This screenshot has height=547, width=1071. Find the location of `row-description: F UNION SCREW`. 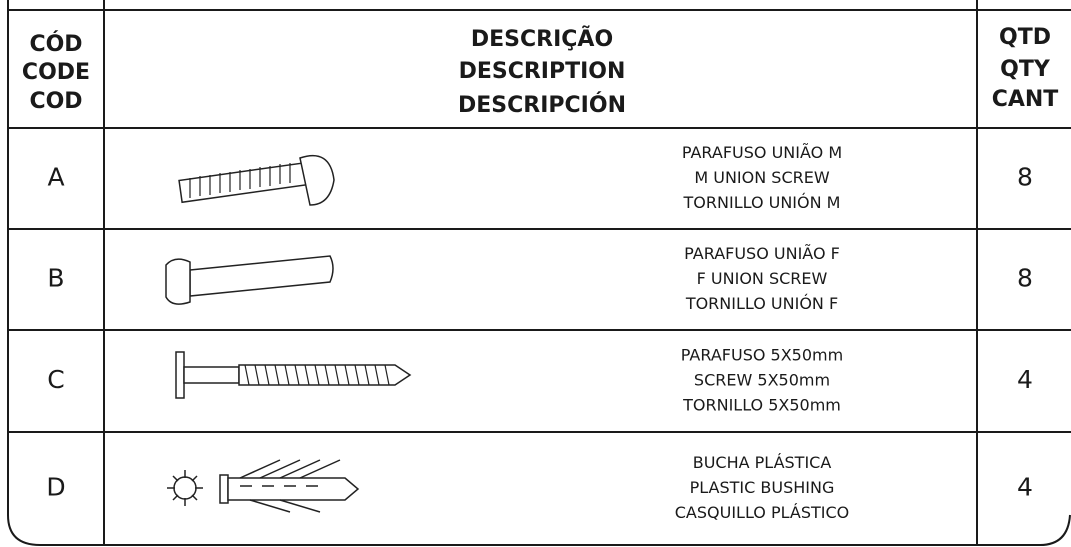

row-description: F UNION SCREW is located at coordinates (762, 278).